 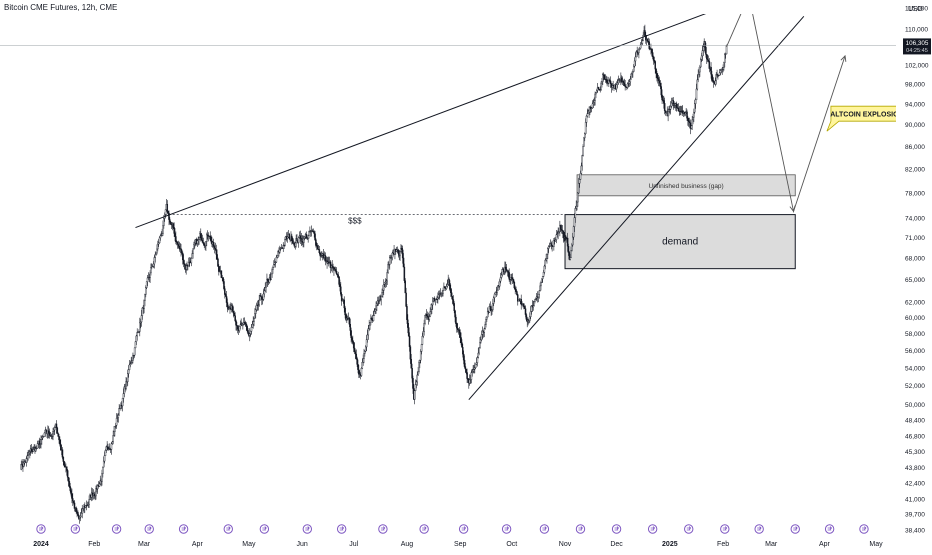 What do you see at coordinates (460, 544) in the screenshot?
I see `time-tick-label: Sep` at bounding box center [460, 544].